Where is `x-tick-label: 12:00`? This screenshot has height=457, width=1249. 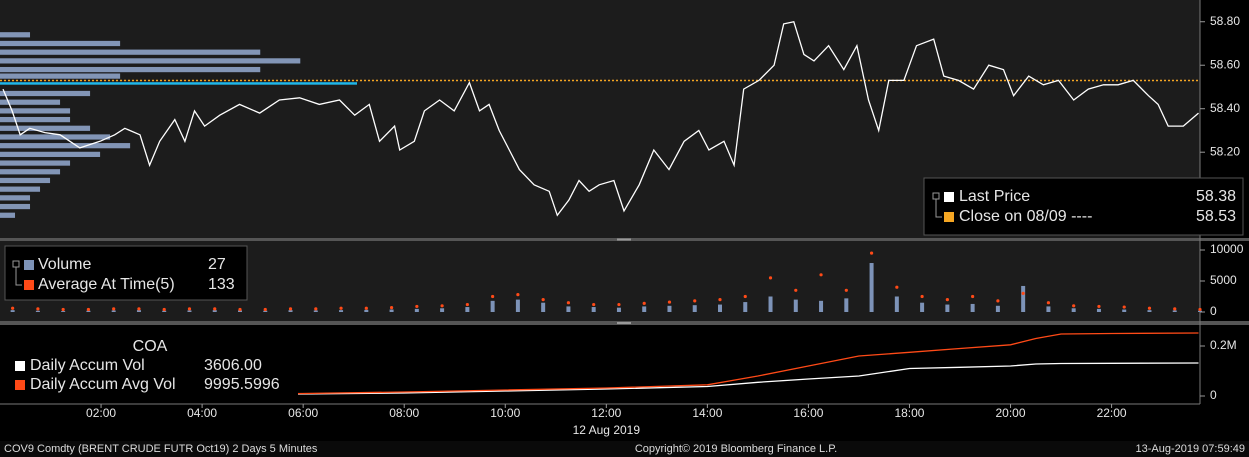 x-tick-label: 12:00 is located at coordinates (606, 413).